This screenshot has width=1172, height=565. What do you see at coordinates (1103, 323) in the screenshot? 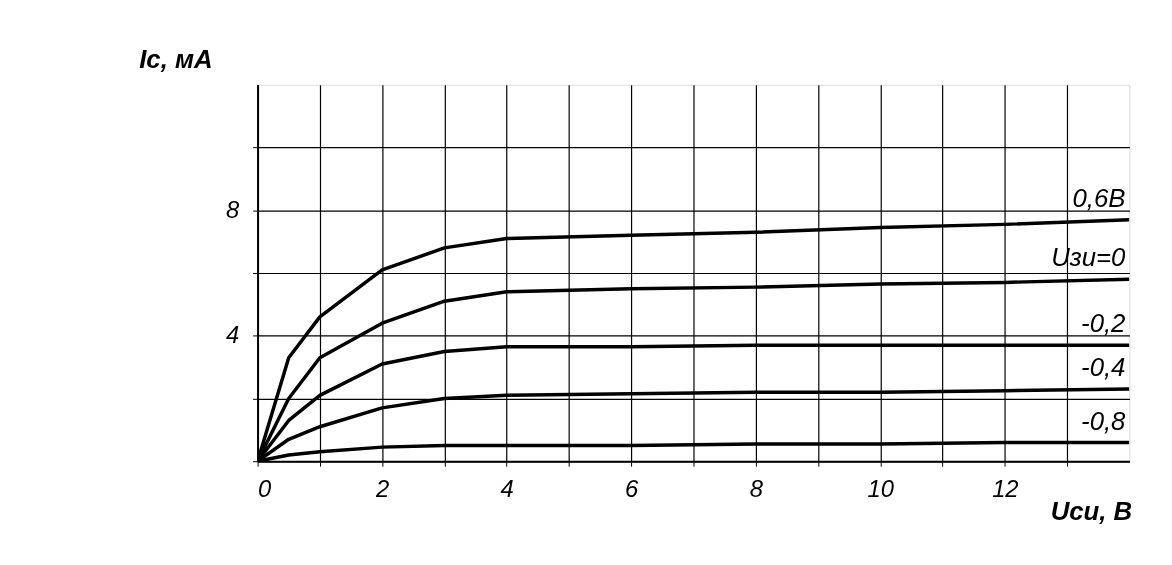
I see `series-label: -0,2` at bounding box center [1103, 323].